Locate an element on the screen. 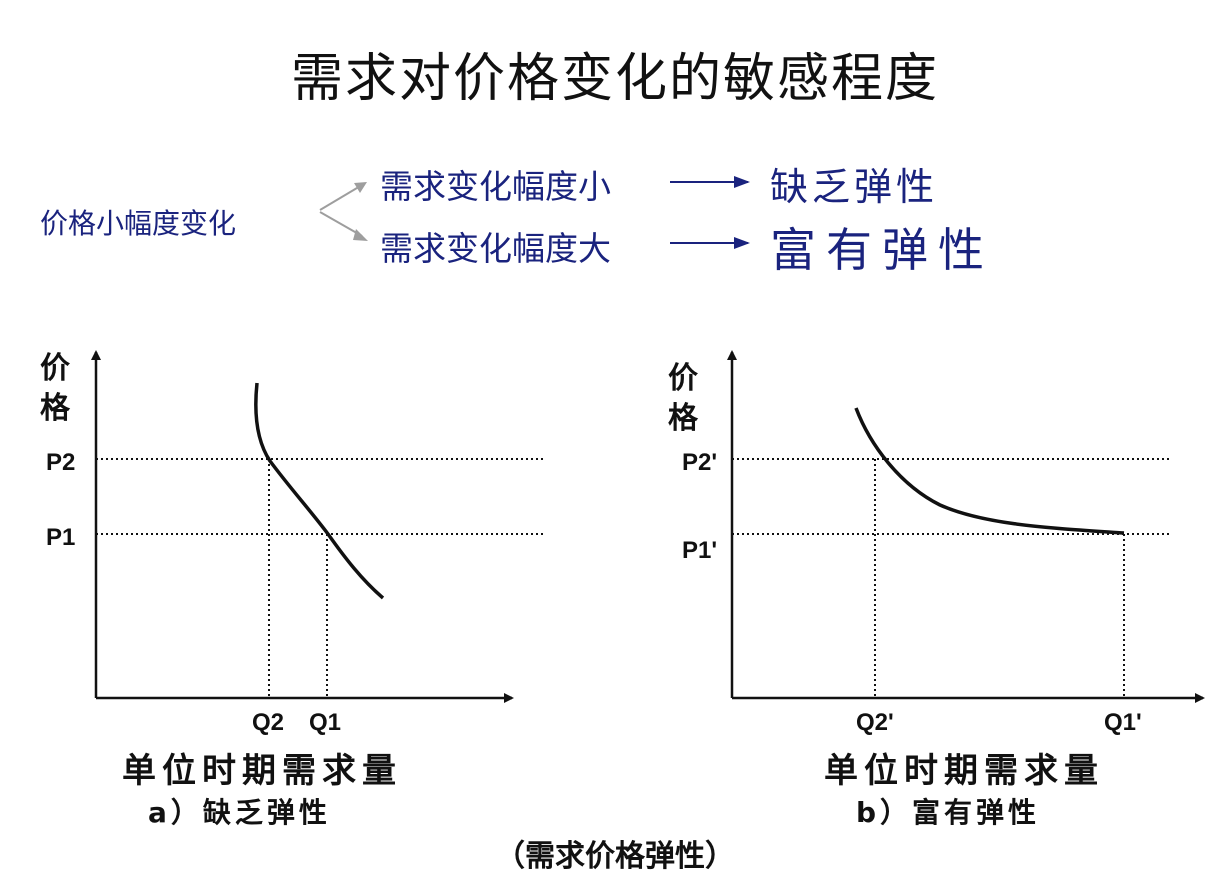 This screenshot has height=876, width=1230. branch-large-label: 需求变化幅度大 is located at coordinates (495, 248).